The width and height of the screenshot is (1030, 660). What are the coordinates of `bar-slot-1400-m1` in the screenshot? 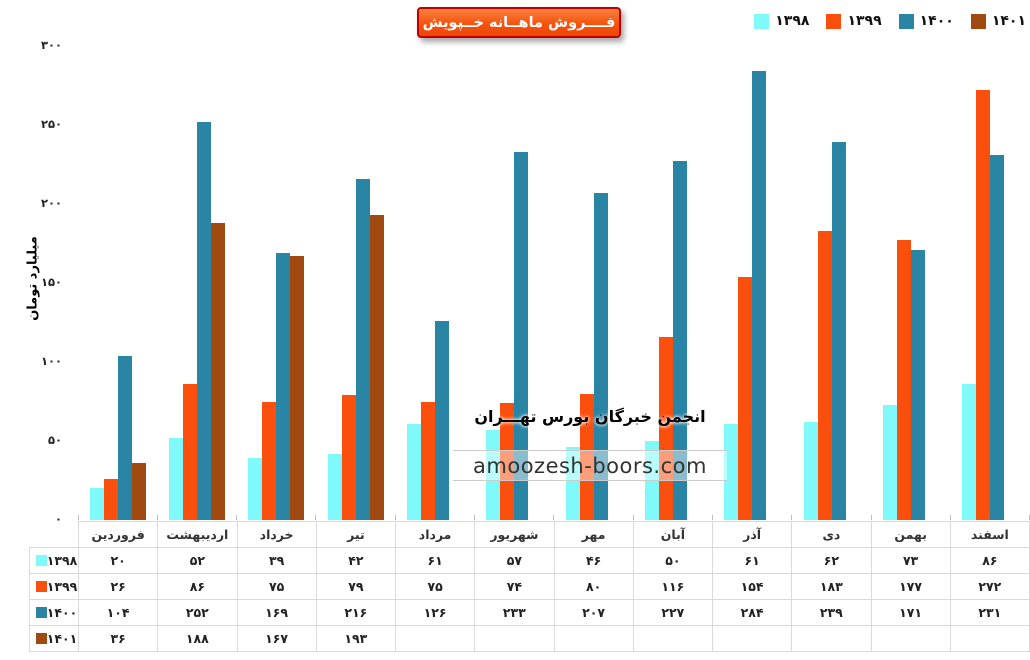 It's located at (124, 283).